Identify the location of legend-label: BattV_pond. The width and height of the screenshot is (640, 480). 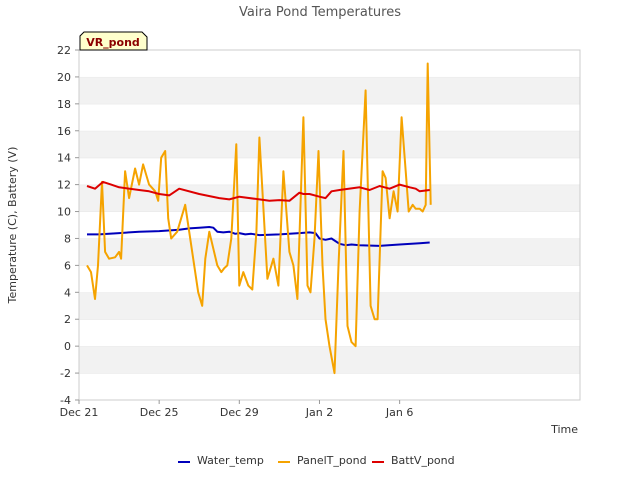
(423, 460).